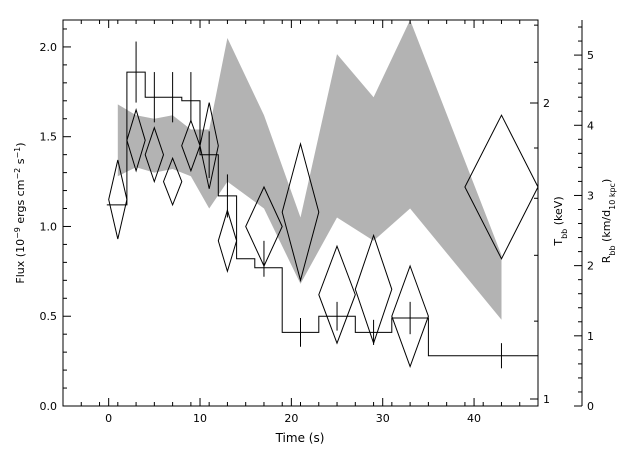  What do you see at coordinates (49, 406) in the screenshot?
I see `y-tick-label: 0.0` at bounding box center [49, 406].